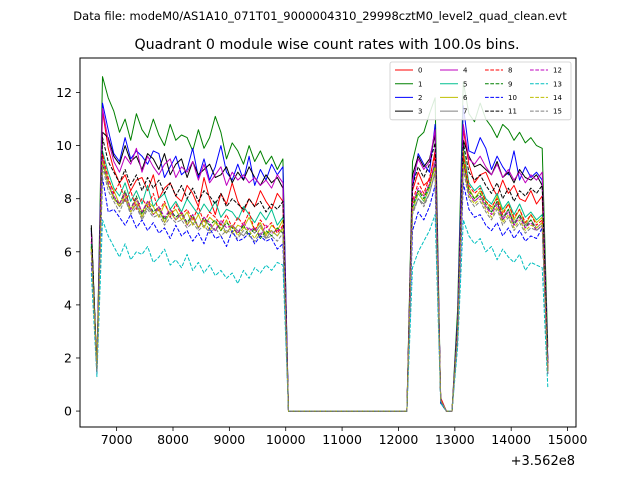 The height and width of the screenshot is (480, 640). What do you see at coordinates (557, 71) in the screenshot?
I see `legend-label-12: 12` at bounding box center [557, 71].